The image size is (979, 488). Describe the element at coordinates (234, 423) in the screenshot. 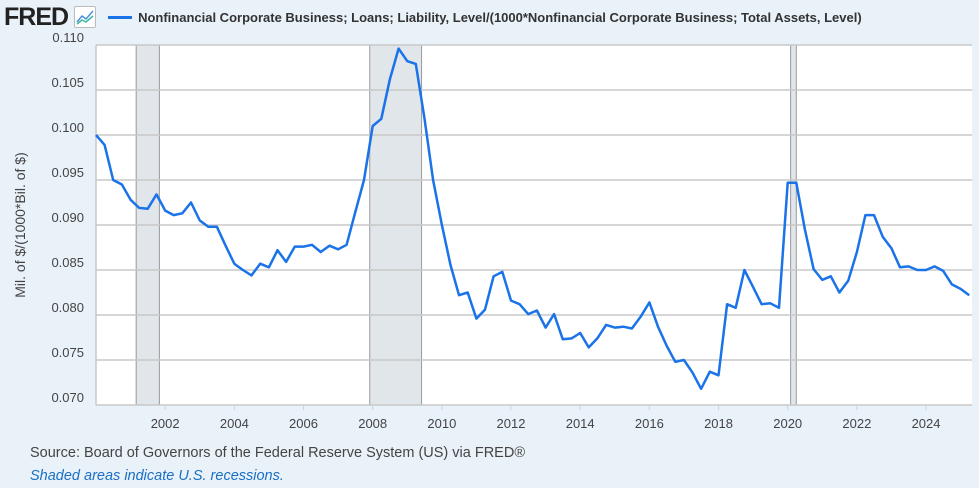

I see `x-tick-label: 2004` at that location.